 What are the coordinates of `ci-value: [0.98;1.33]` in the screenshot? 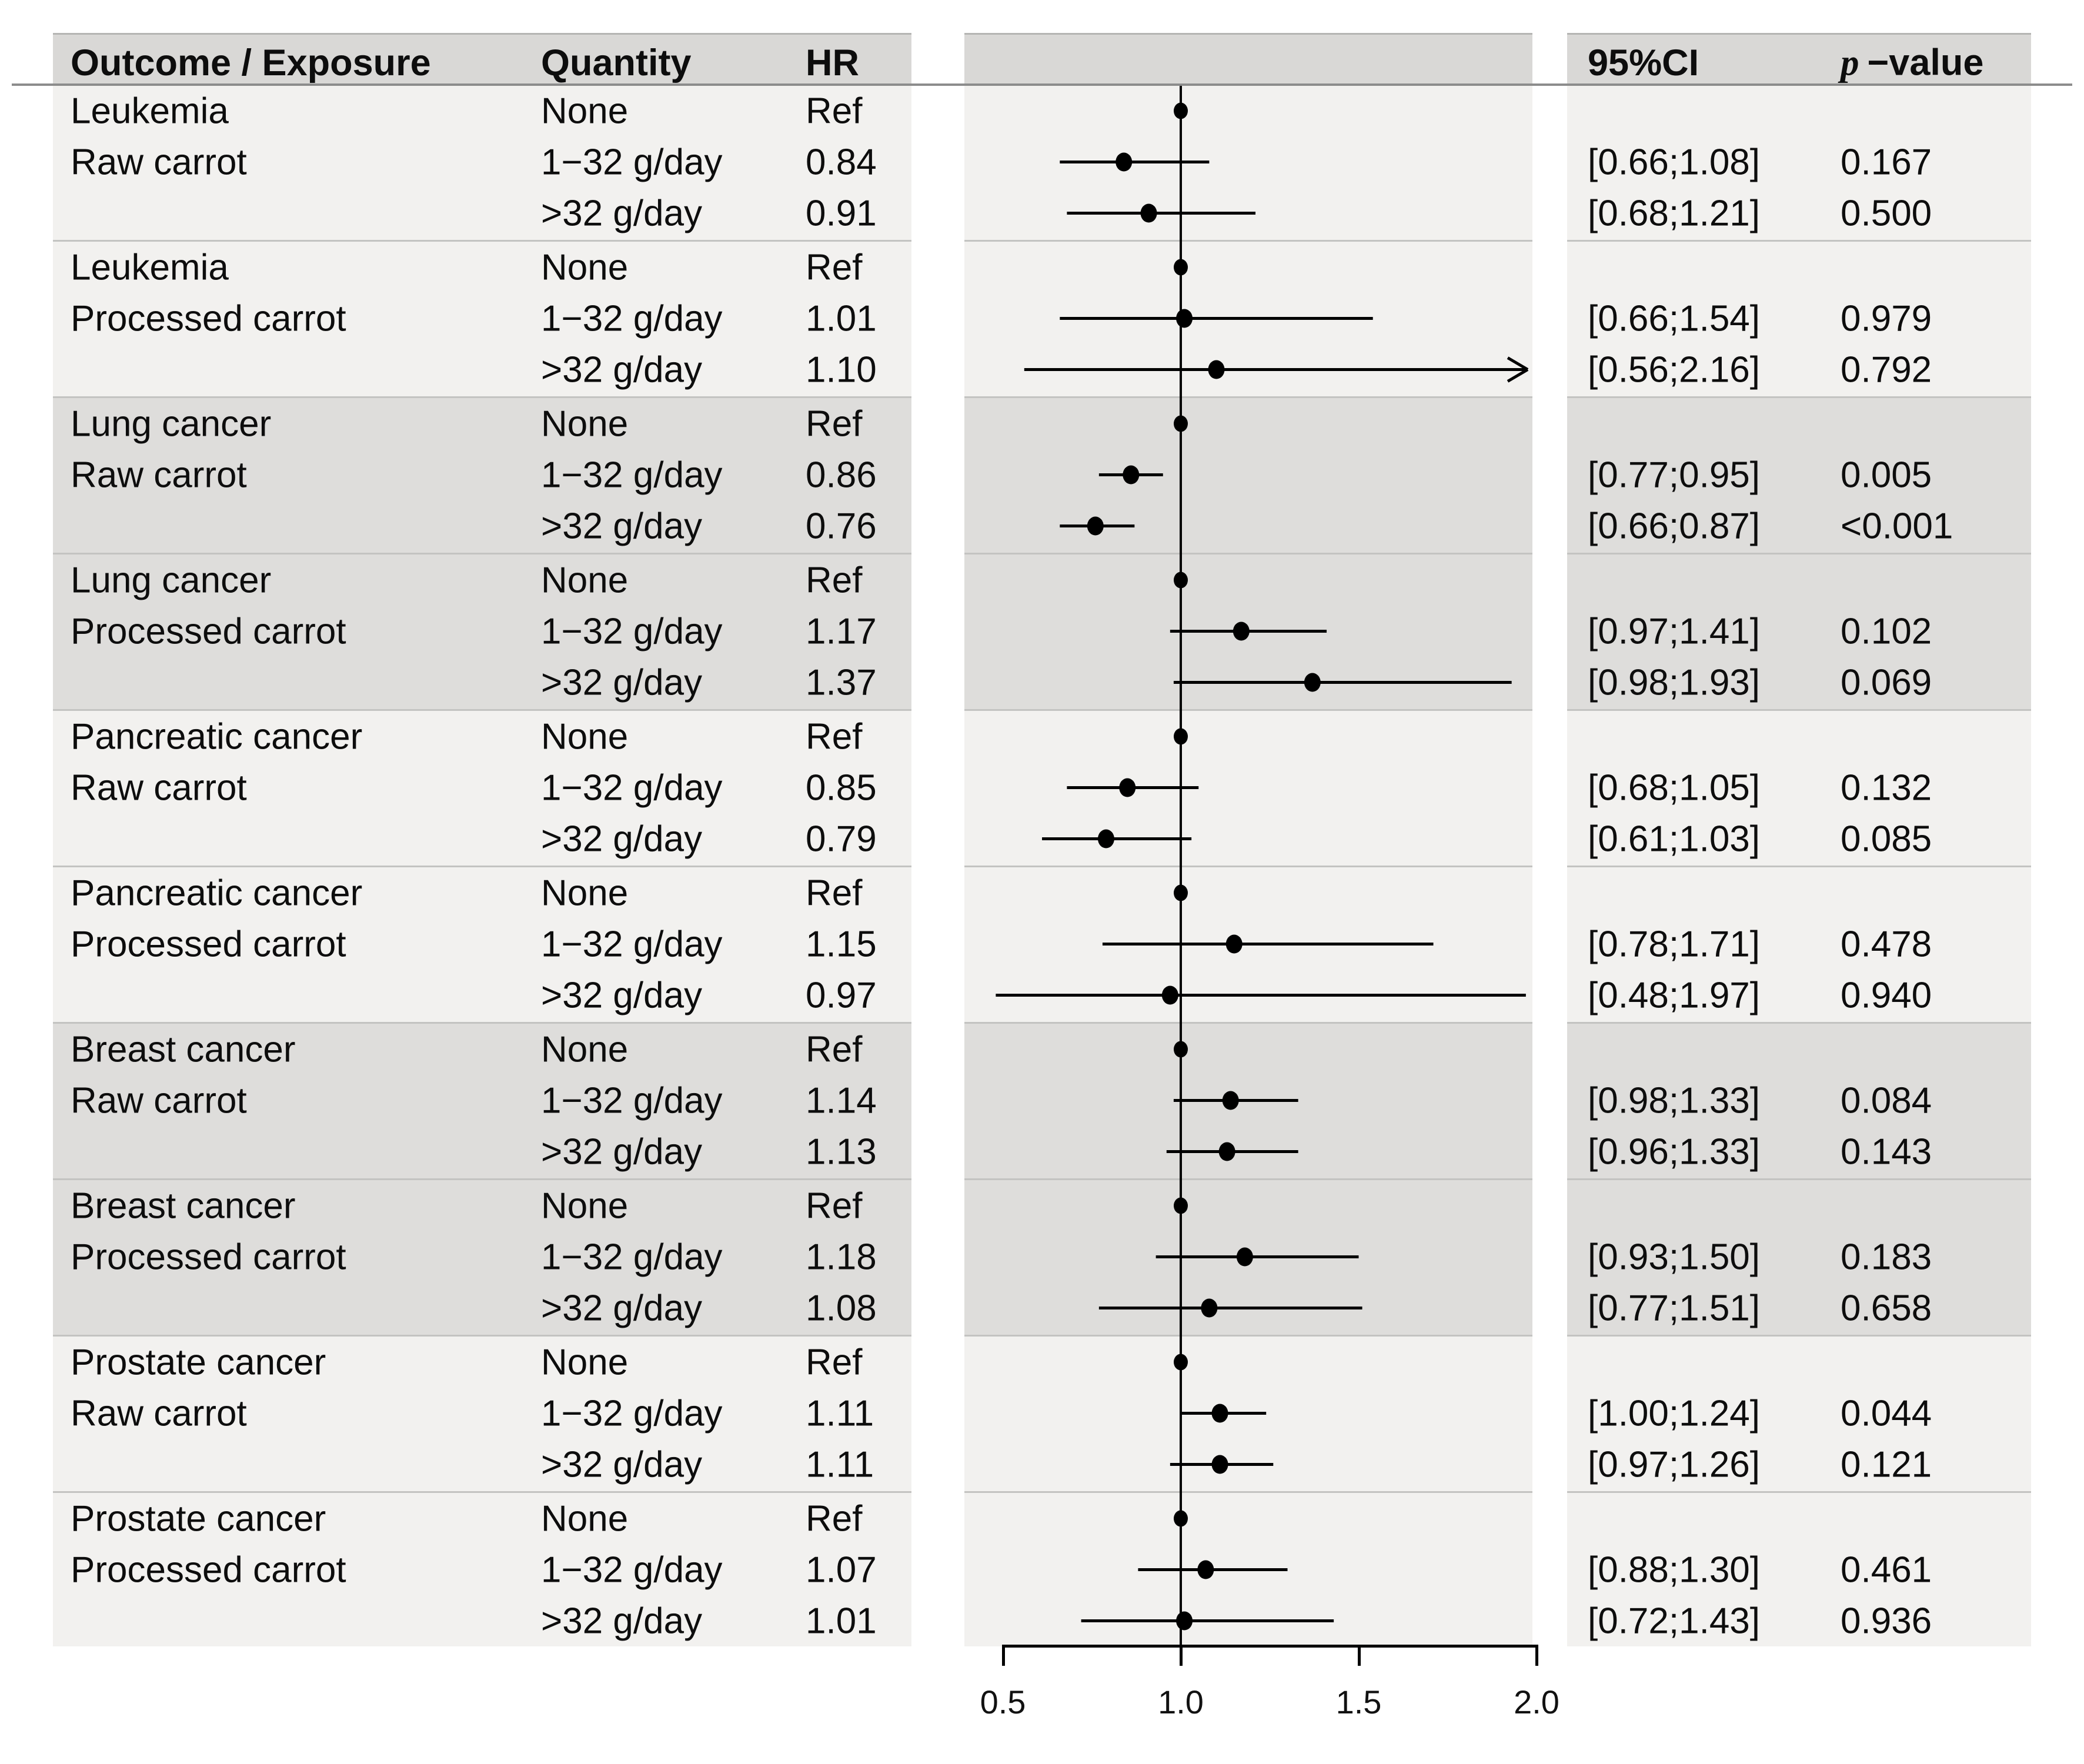 It's located at (1674, 1100).